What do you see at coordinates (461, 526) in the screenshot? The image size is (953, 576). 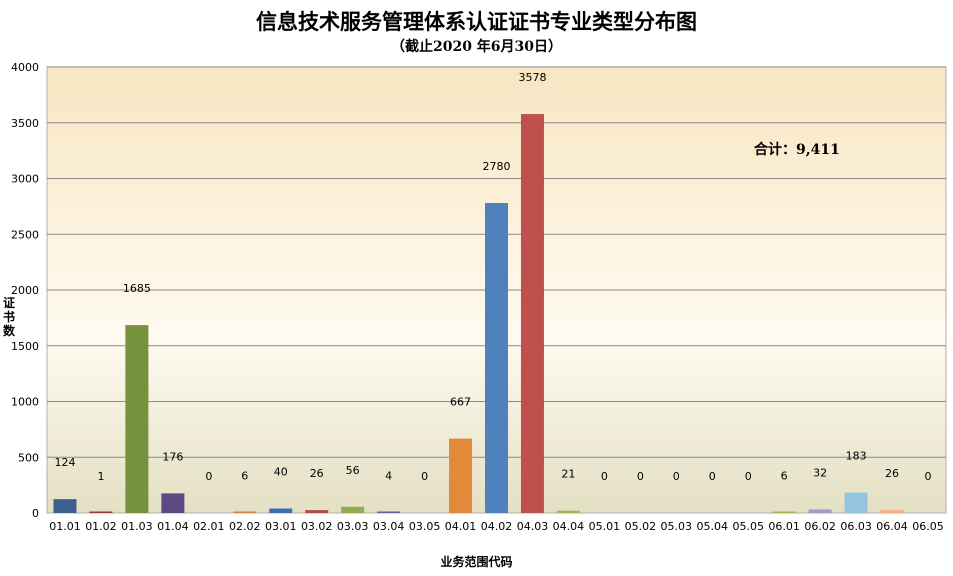 I see `x-tick-label: 04.01` at bounding box center [461, 526].